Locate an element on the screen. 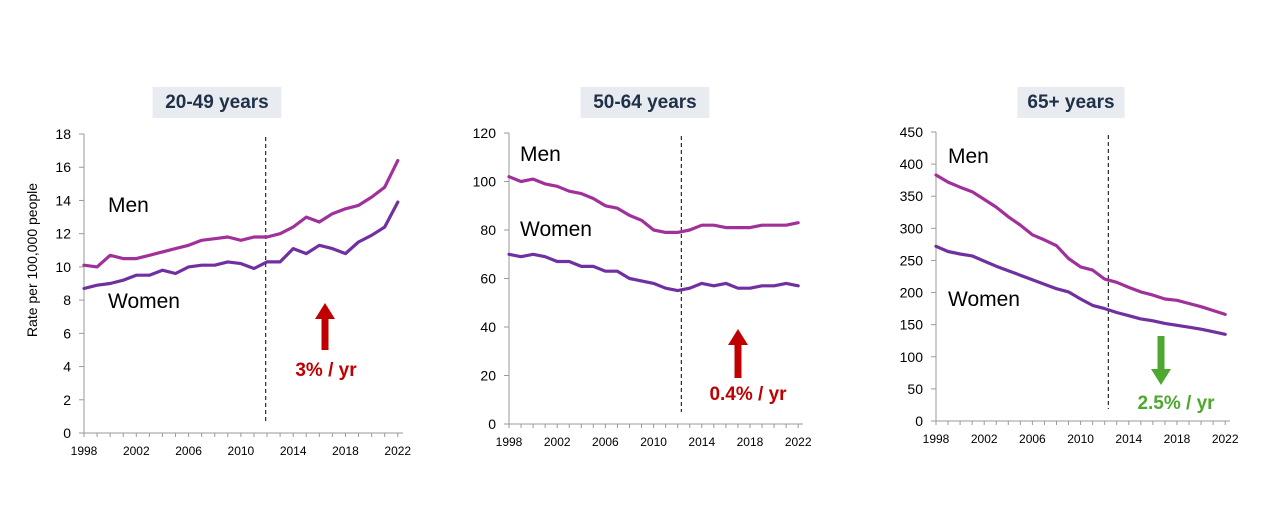 This screenshot has height=513, width=1266. y-tick-label: 50 is located at coordinates (915, 389).